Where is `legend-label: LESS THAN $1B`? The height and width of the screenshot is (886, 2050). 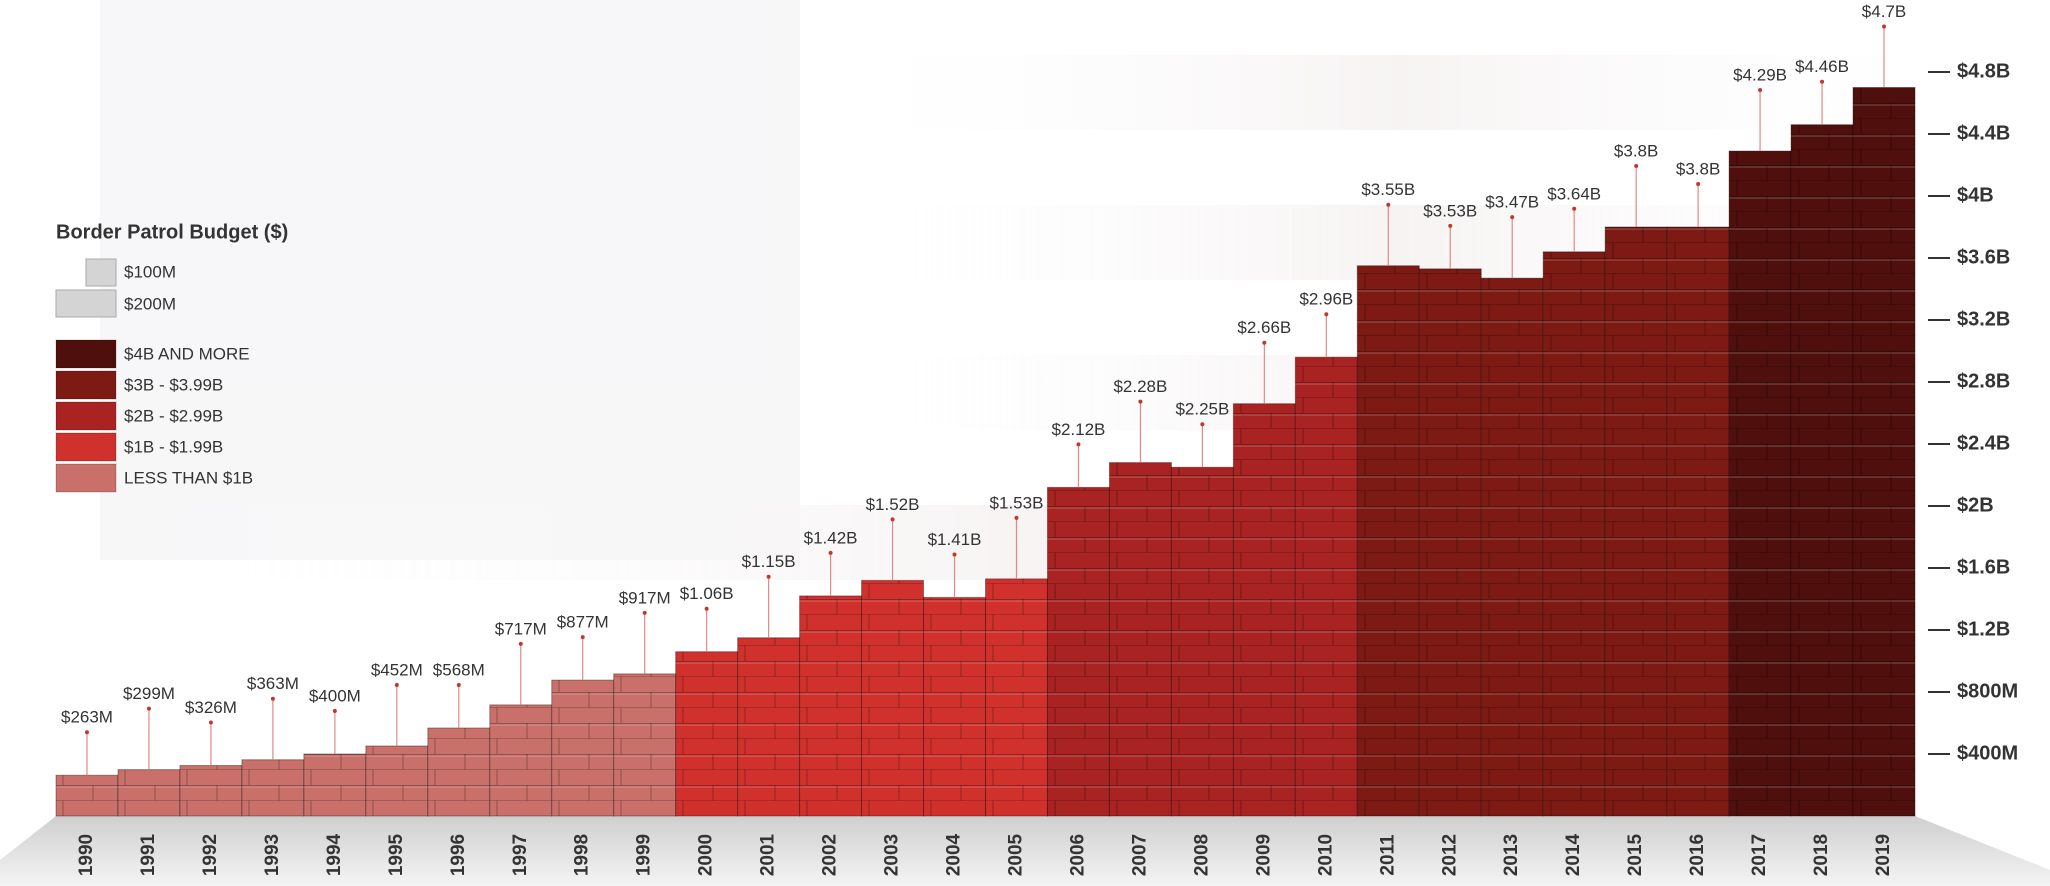 legend-label: LESS THAN $1B is located at coordinates (188, 477).